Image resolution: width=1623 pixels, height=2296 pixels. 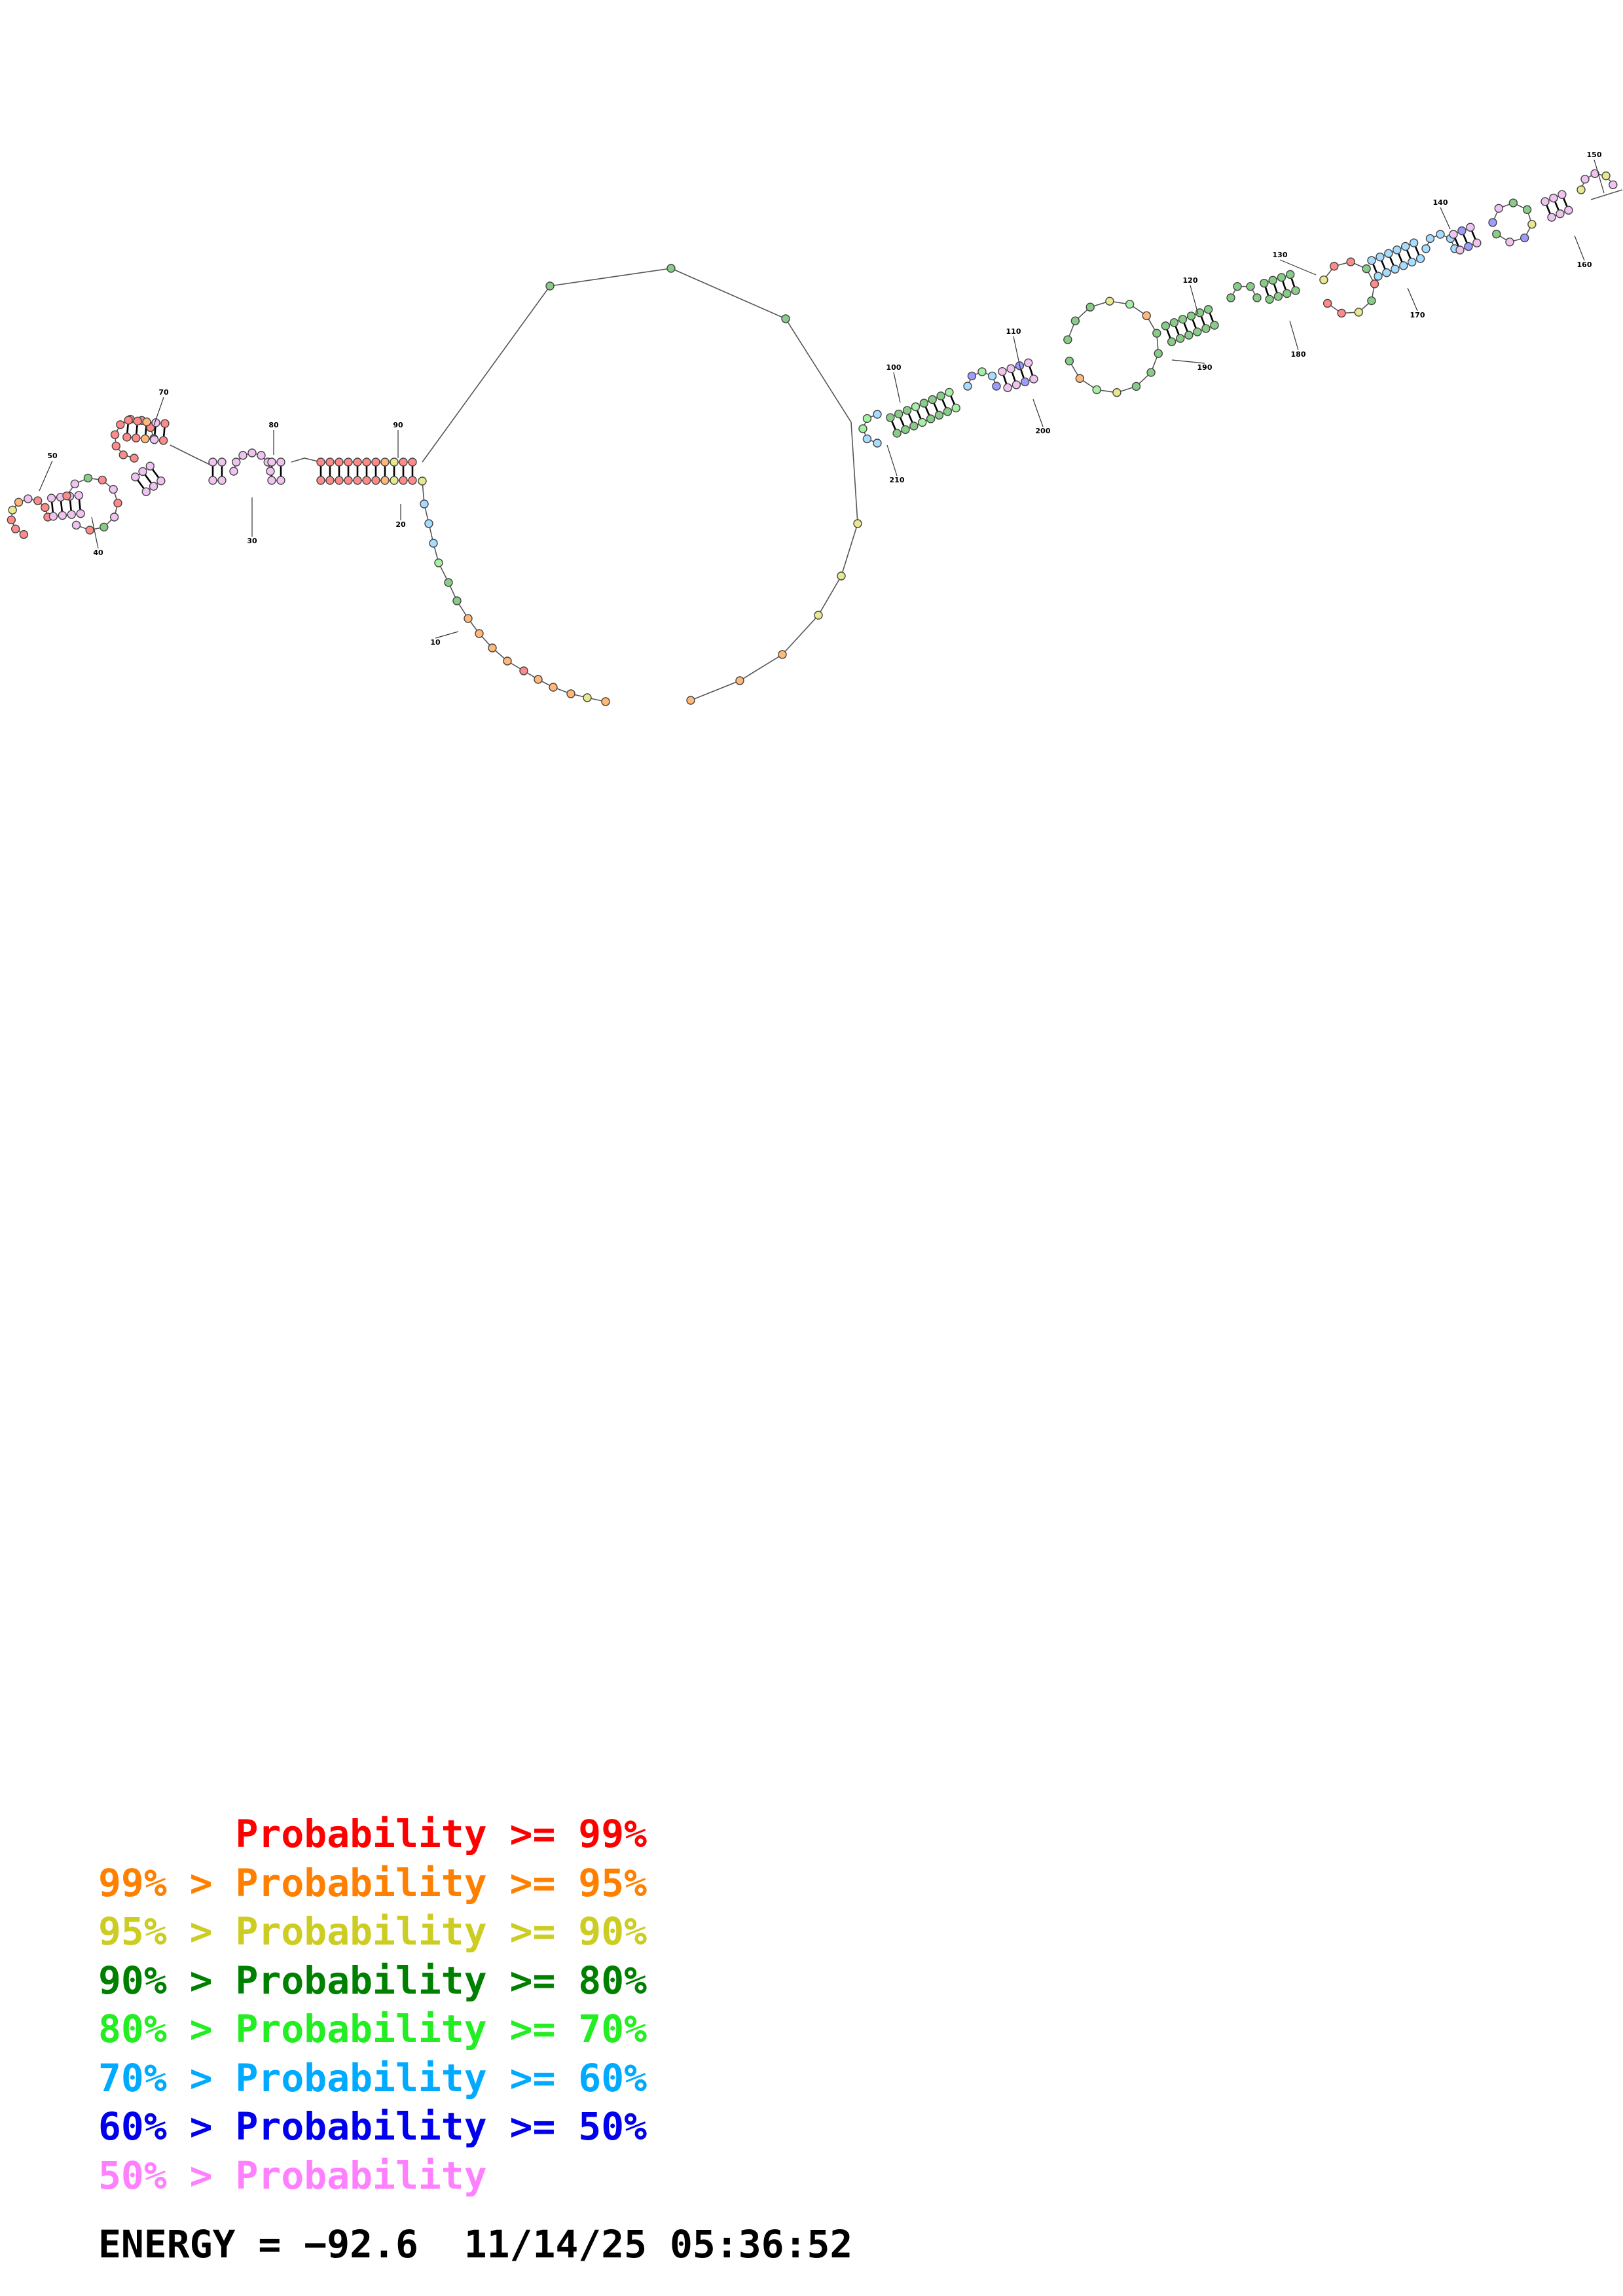 I want to click on legend-label: Probability >= 99%, so click(x=441, y=1834).